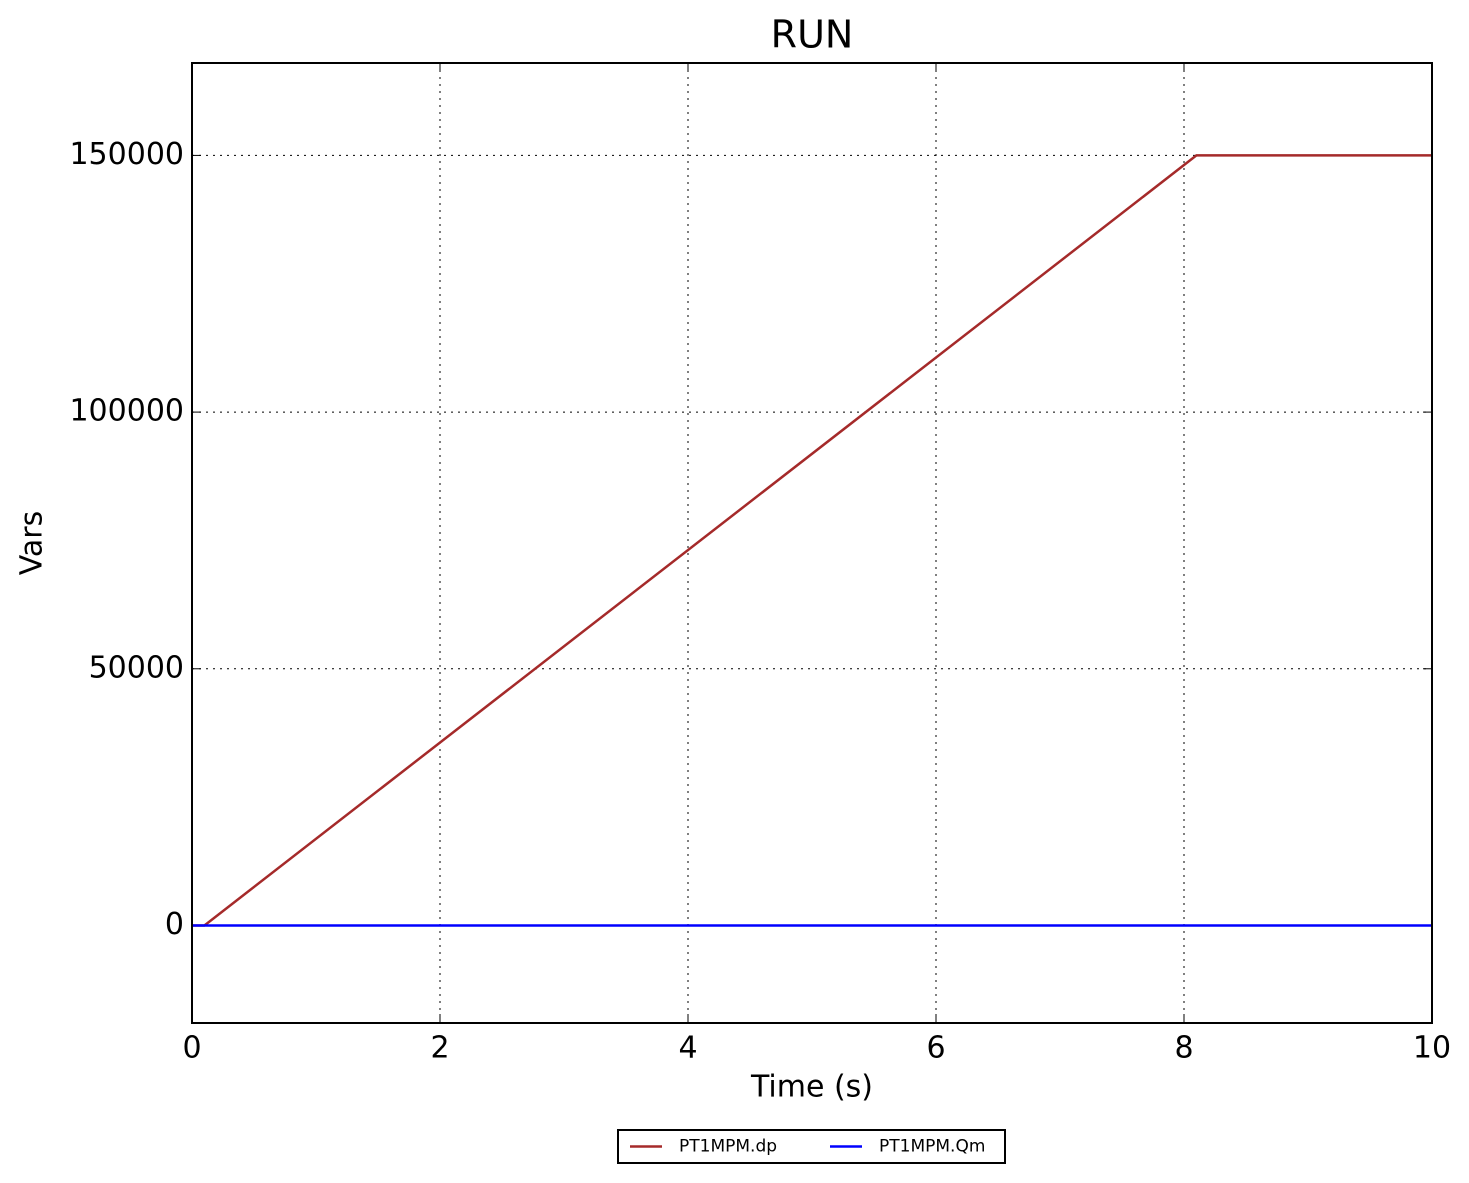 The height and width of the screenshot is (1183, 1469). What do you see at coordinates (136, 667) in the screenshot?
I see `y-tick-label: 50000` at bounding box center [136, 667].